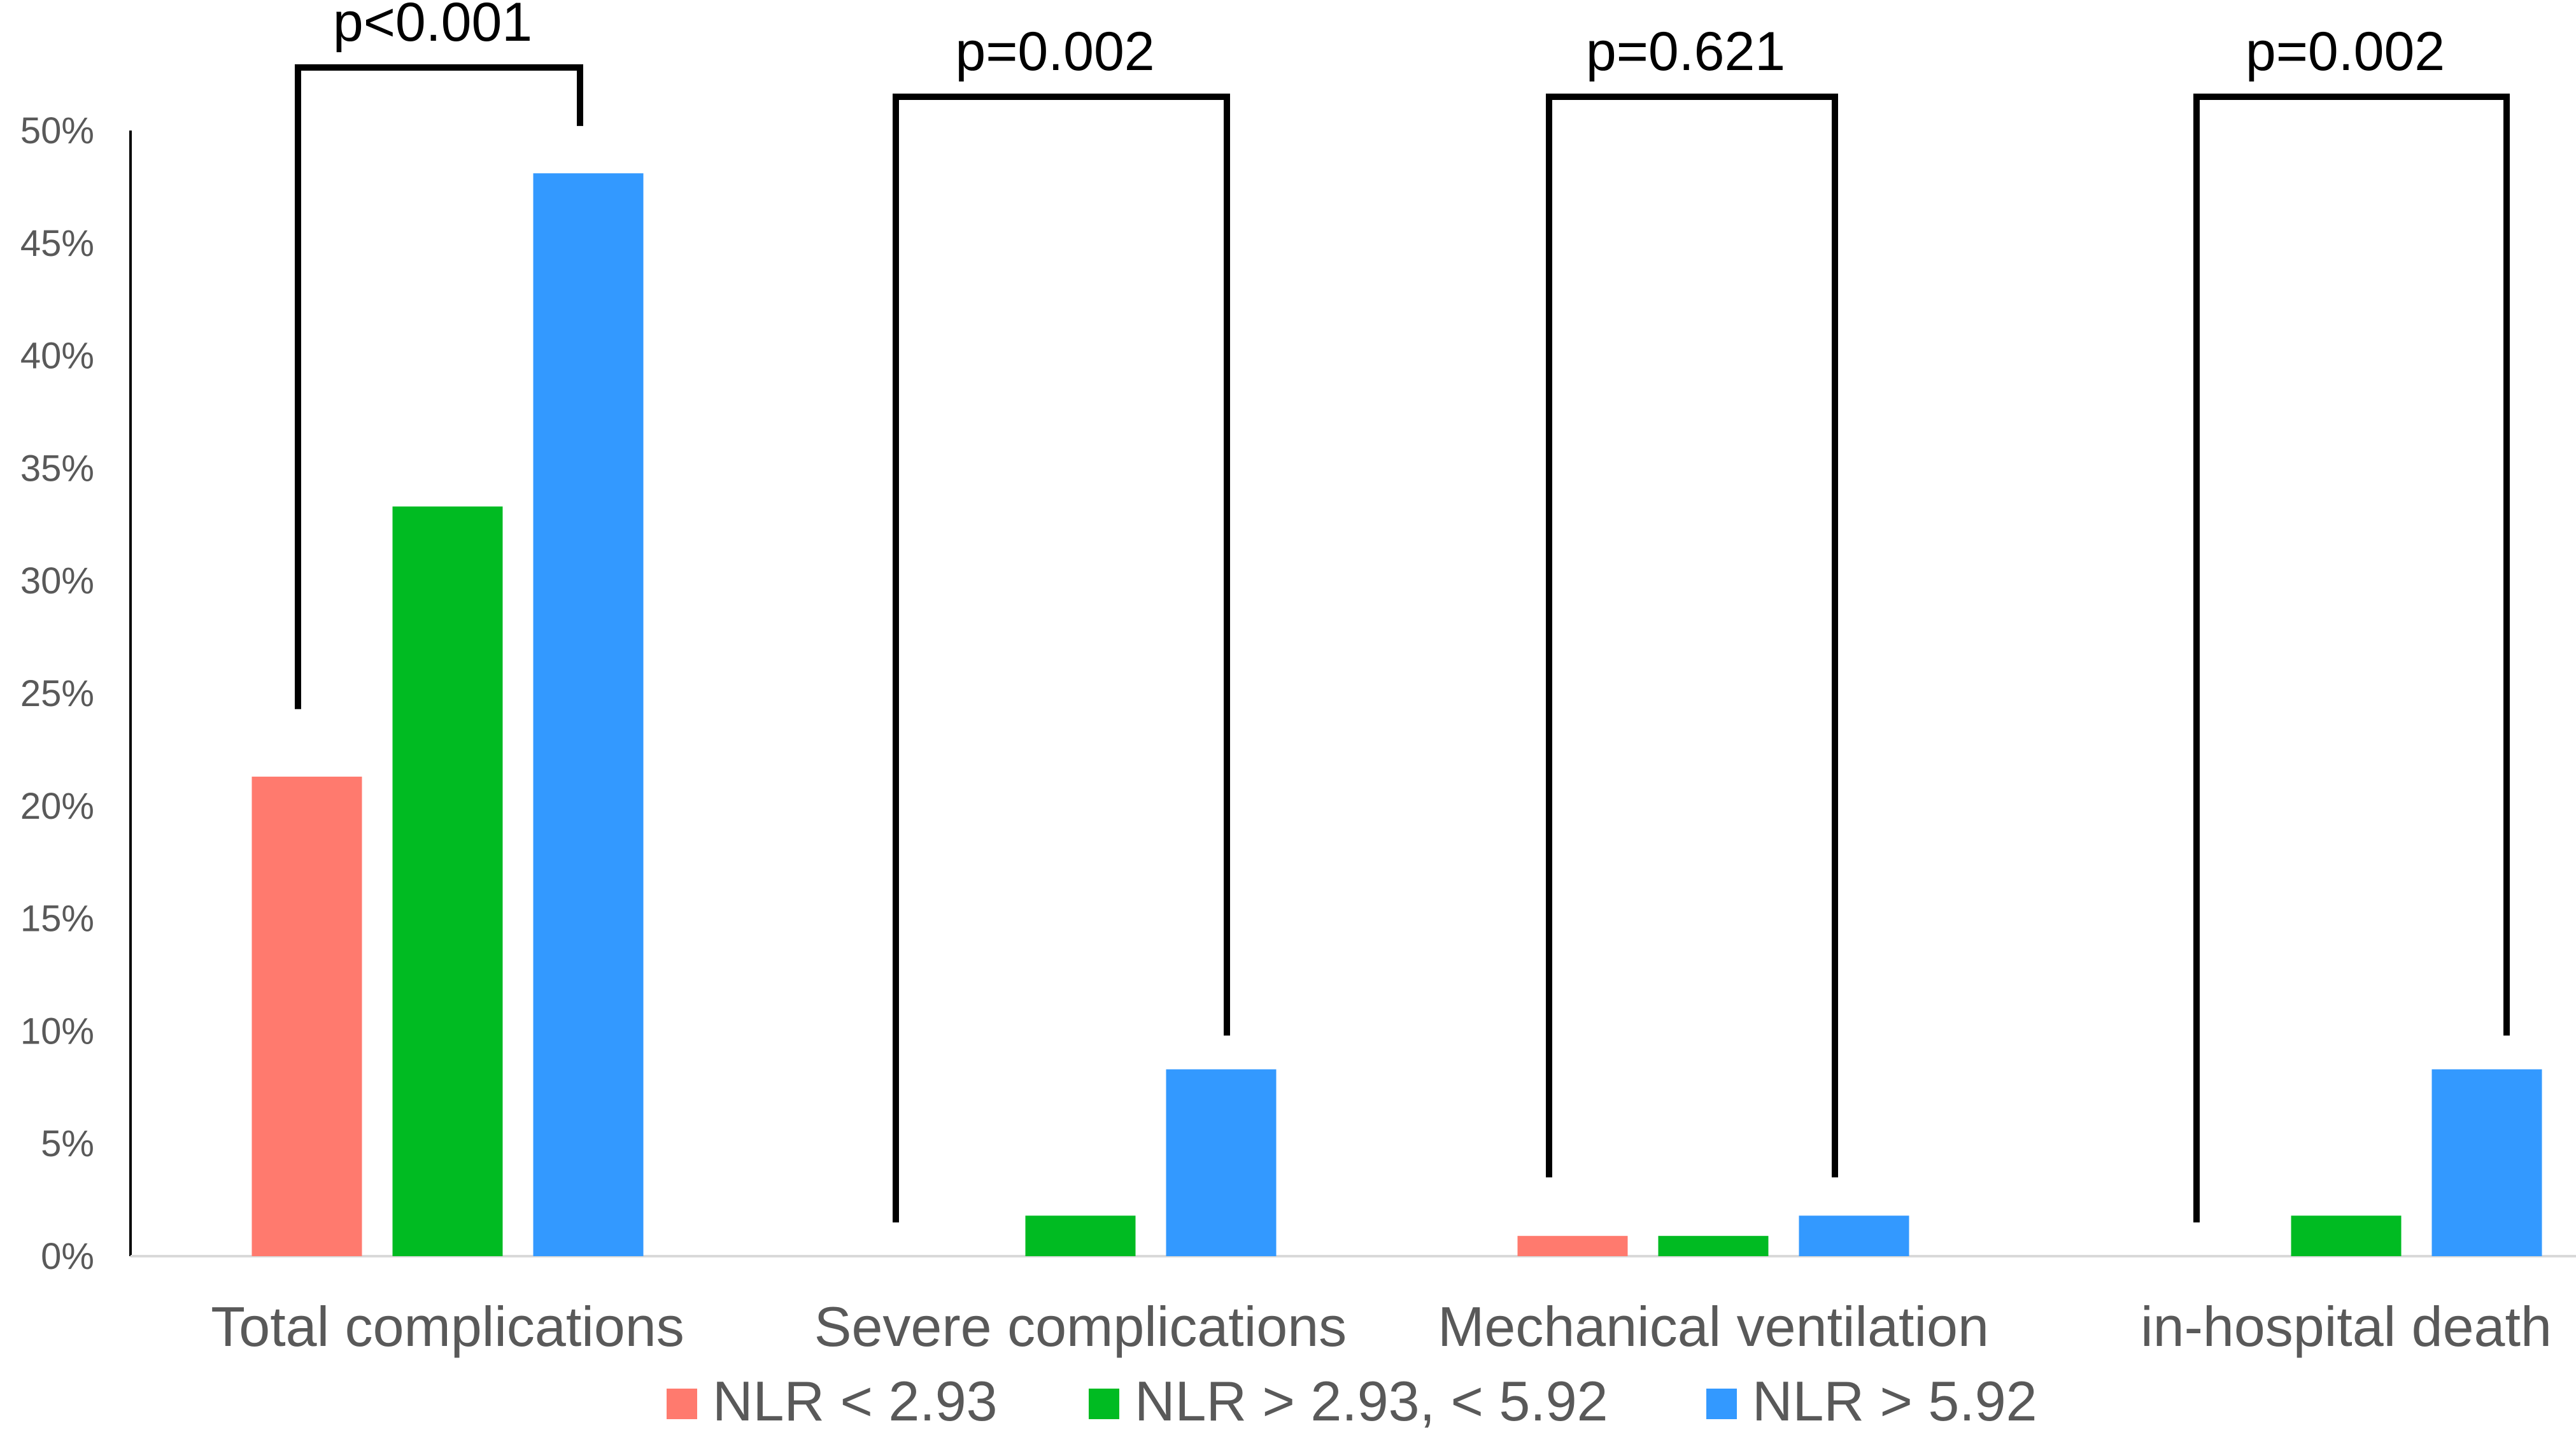  I want to click on y-tick-label: 10%, so click(57, 1031).